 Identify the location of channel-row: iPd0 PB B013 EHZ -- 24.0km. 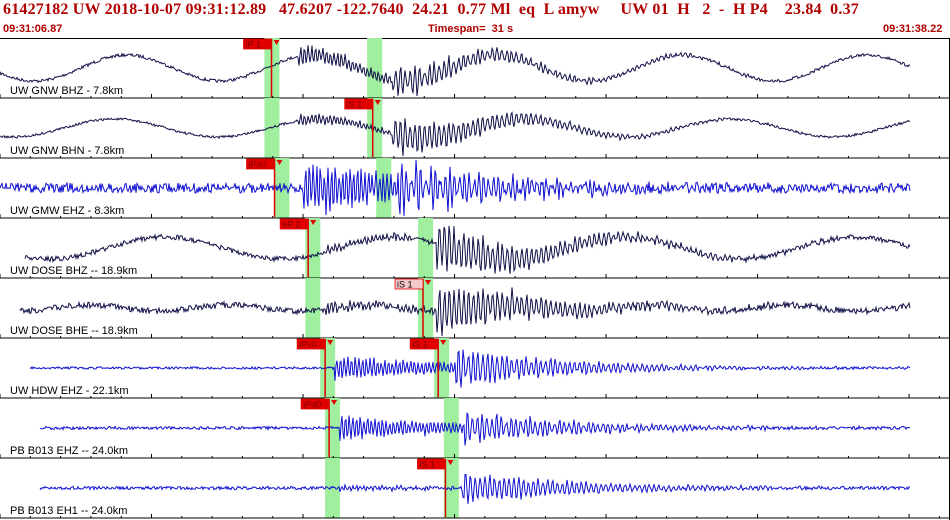
(475, 428).